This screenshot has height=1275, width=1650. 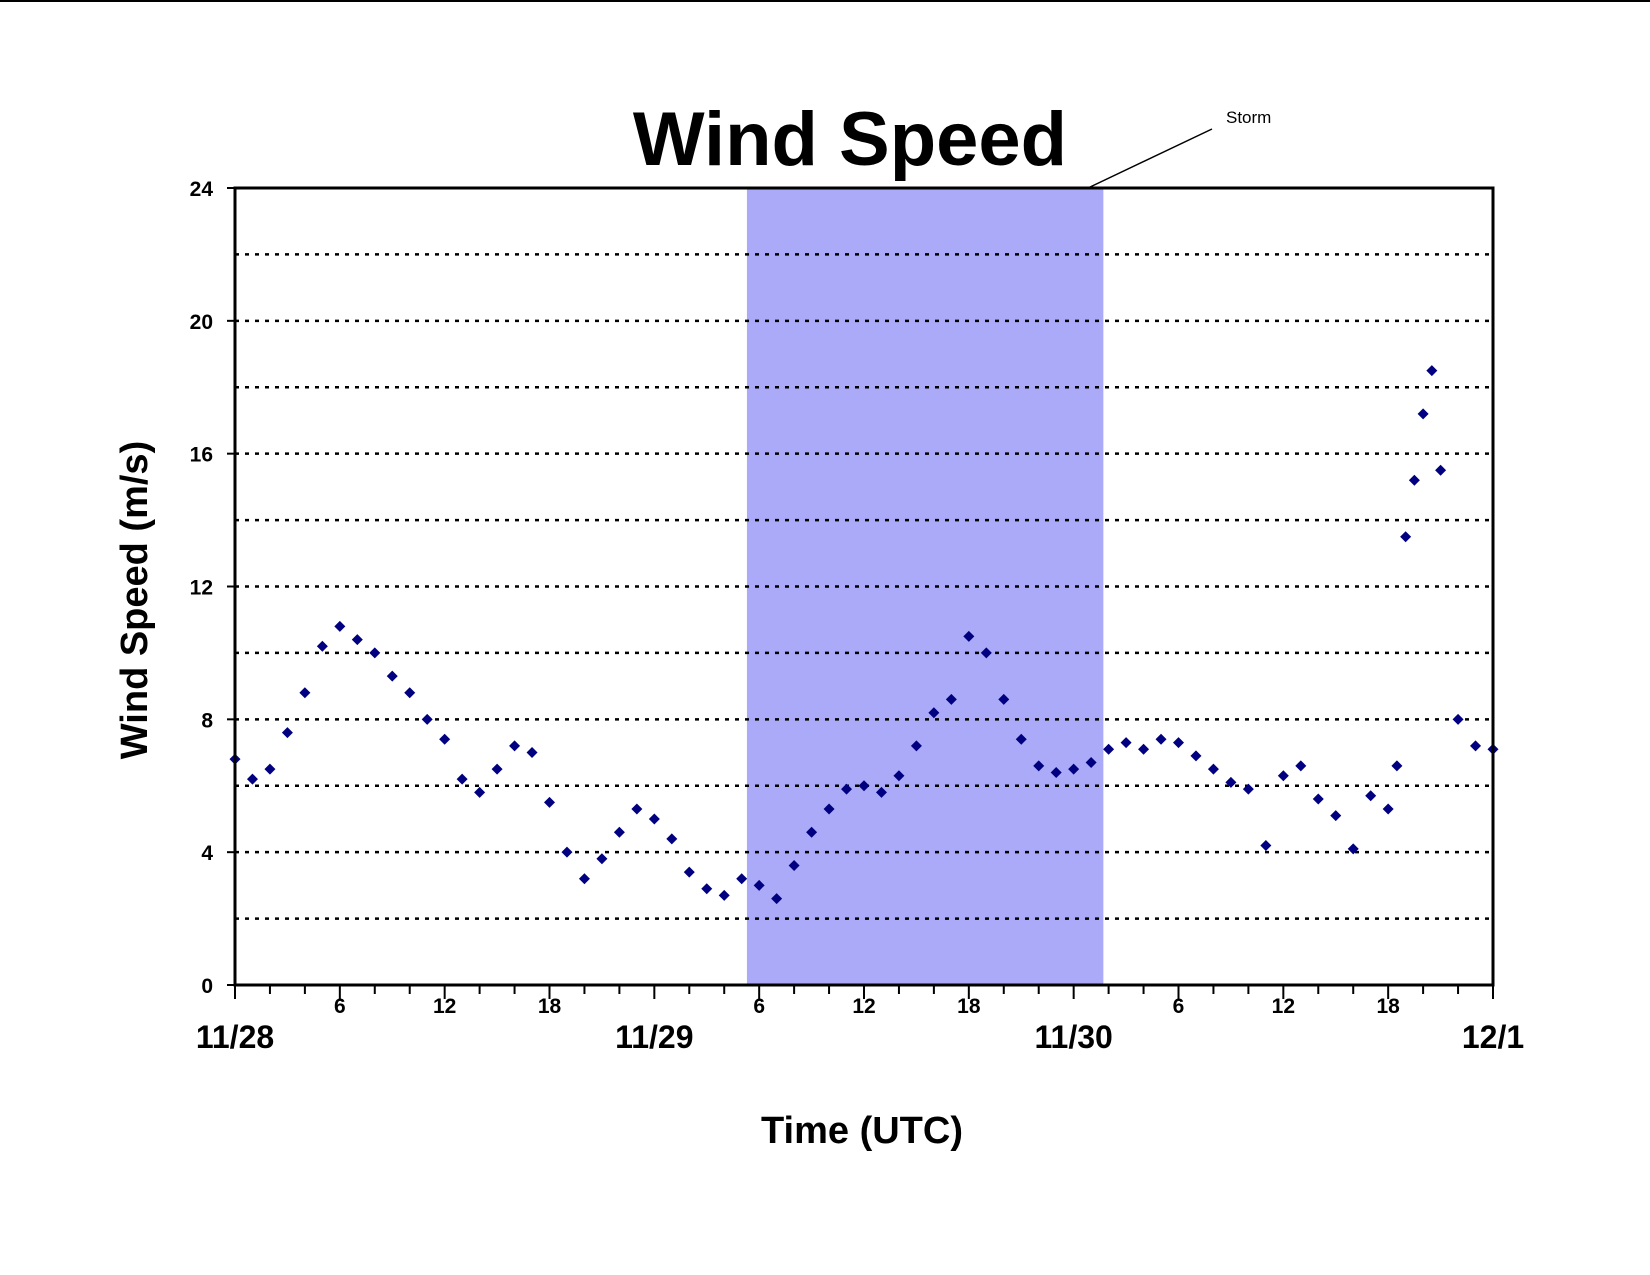 I want to click on x-date-label: 12/1, so click(x=1493, y=1037).